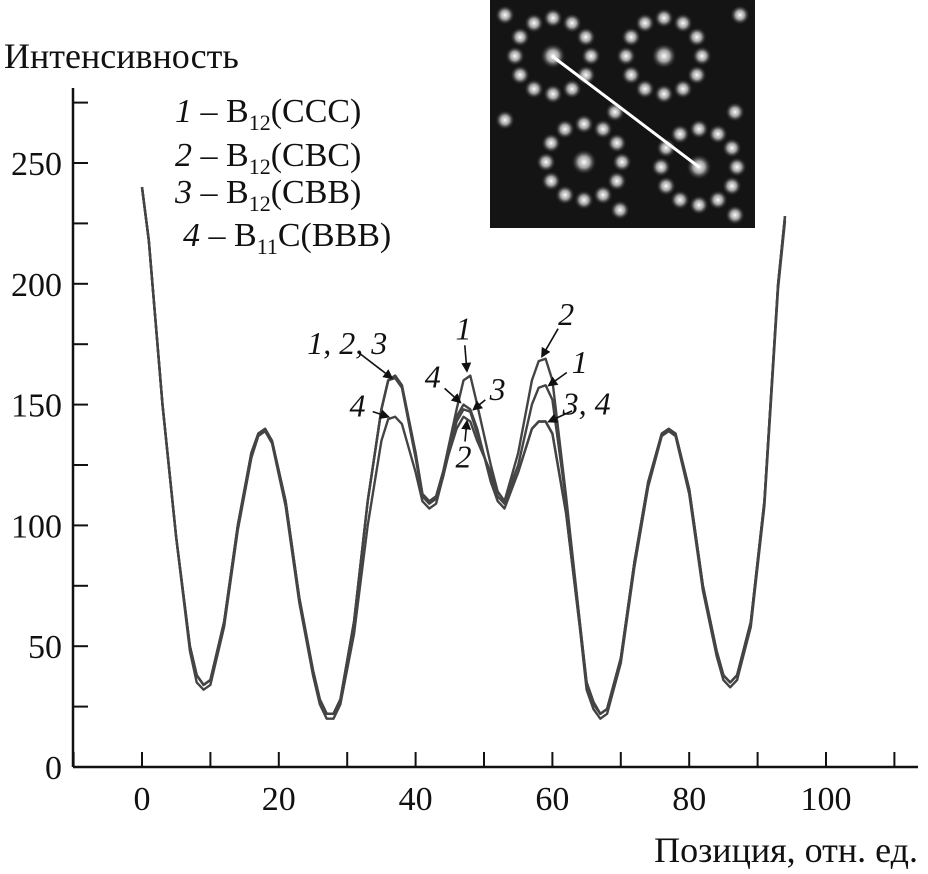 Image resolution: width=928 pixels, height=874 pixels. Describe the element at coordinates (689, 799) in the screenshot. I see `x-tick-label: 80` at that location.